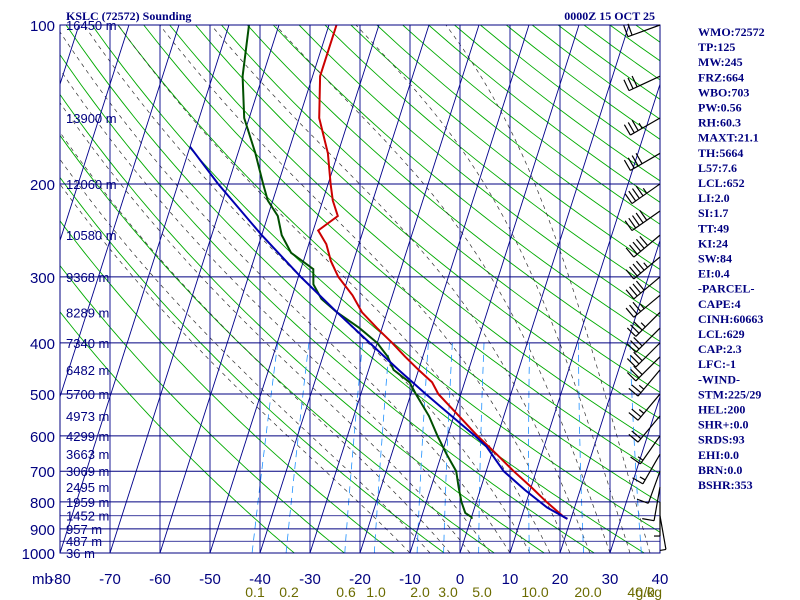 Image resolution: width=800 pixels, height=600 pixels. Describe the element at coordinates (42, 437) in the screenshot. I see `pressure-tick-label: 600` at that location.